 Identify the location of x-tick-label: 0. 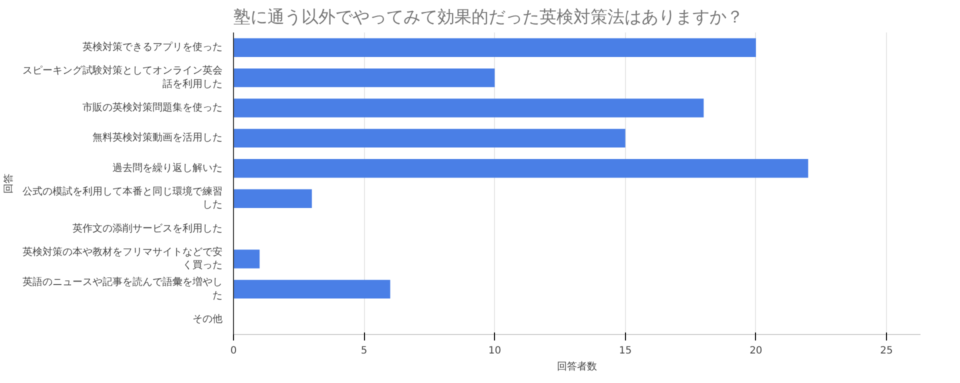
(233, 351).